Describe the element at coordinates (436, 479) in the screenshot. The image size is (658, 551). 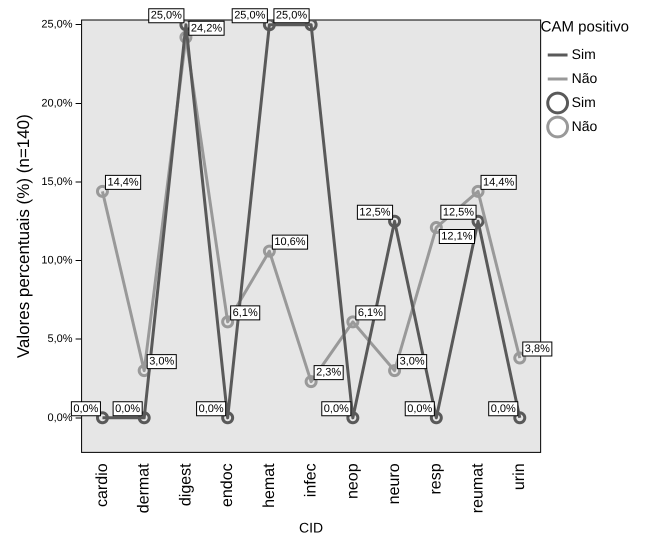
I see `x-tick-label: resp` at that location.